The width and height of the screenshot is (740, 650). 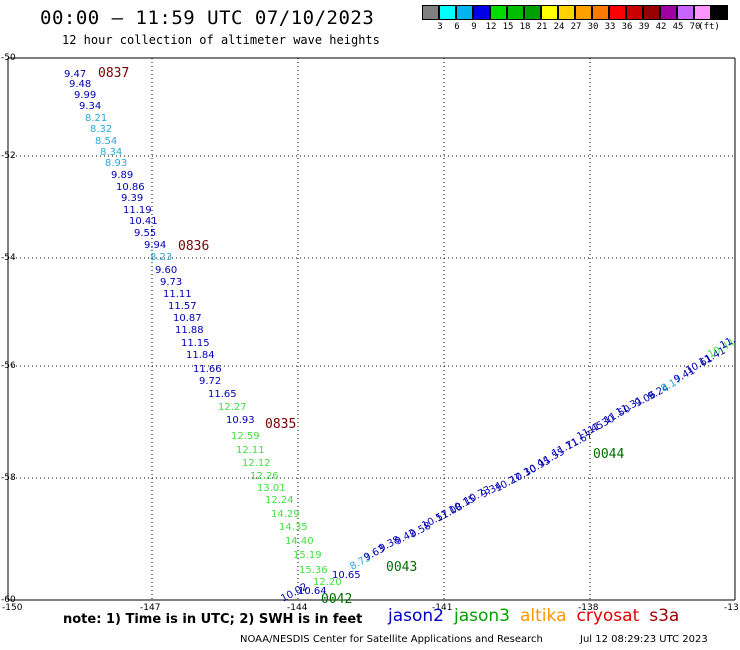 I want to click on wave-height-value: 9.73, so click(x=171, y=282).